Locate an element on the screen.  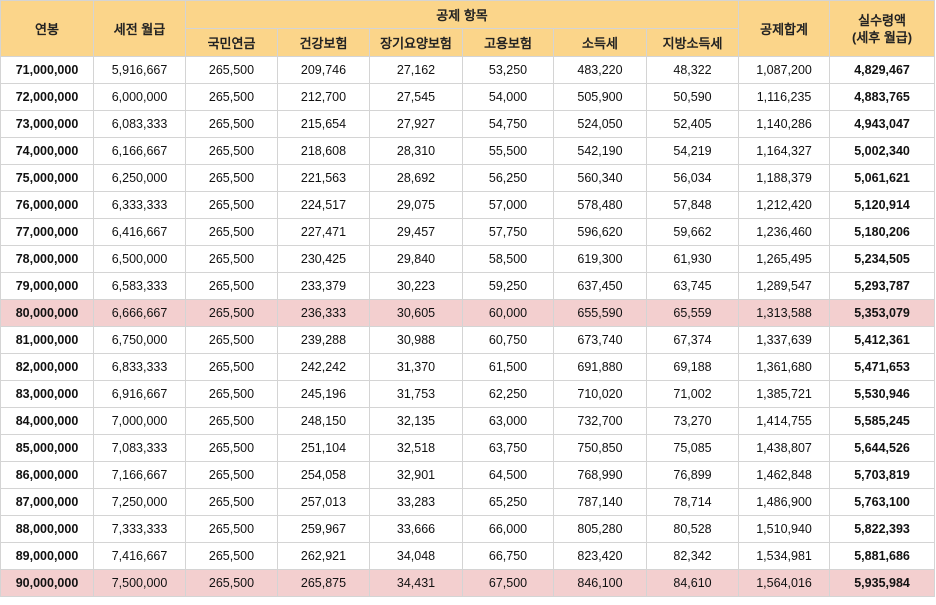
header-net-pay-line2: (세후 월급) is located at coordinates (882, 37).